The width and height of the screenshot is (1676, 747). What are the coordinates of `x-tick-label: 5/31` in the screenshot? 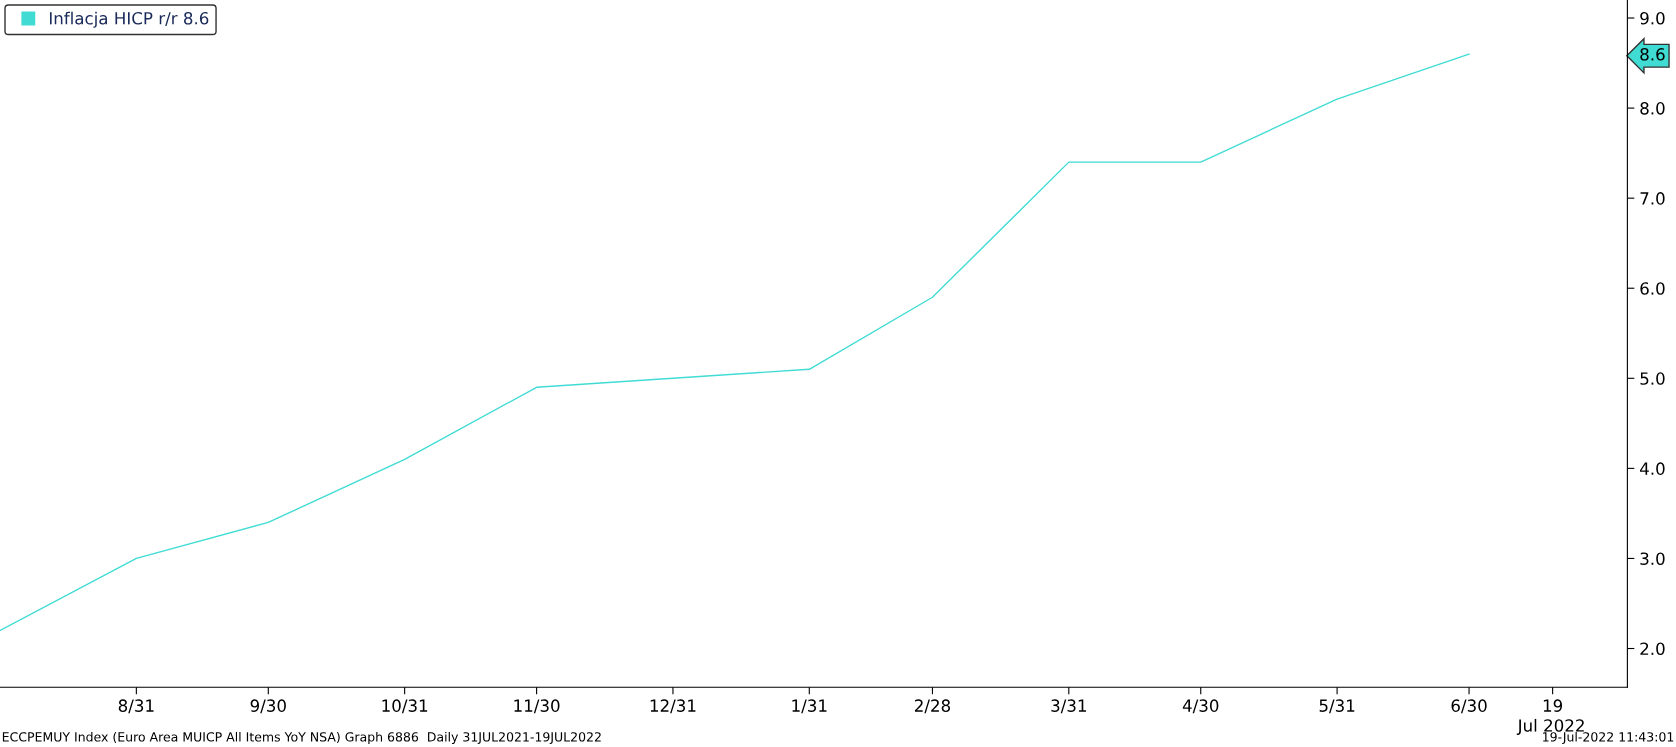 It's located at (1337, 706).